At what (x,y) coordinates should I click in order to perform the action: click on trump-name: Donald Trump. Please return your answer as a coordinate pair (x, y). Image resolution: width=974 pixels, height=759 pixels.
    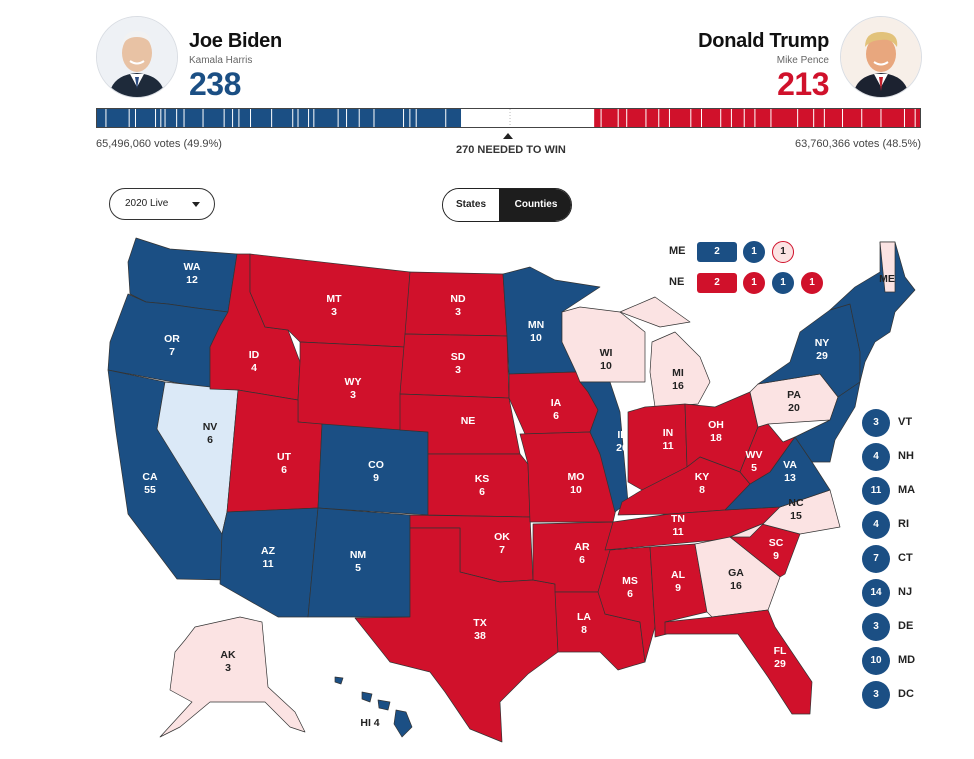
    Looking at the image, I should click on (763, 41).